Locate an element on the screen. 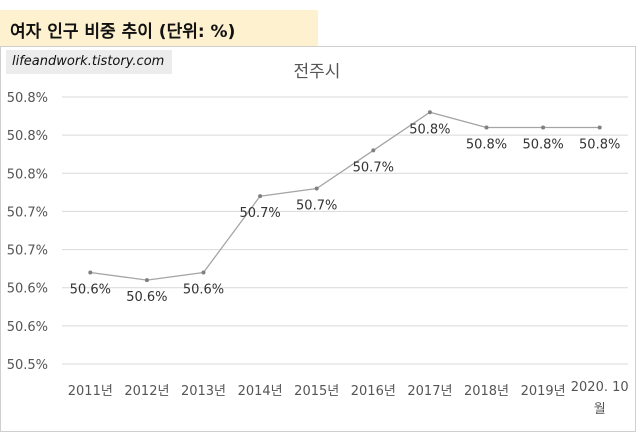  x-tick-label: 2018년 is located at coordinates (486, 391).